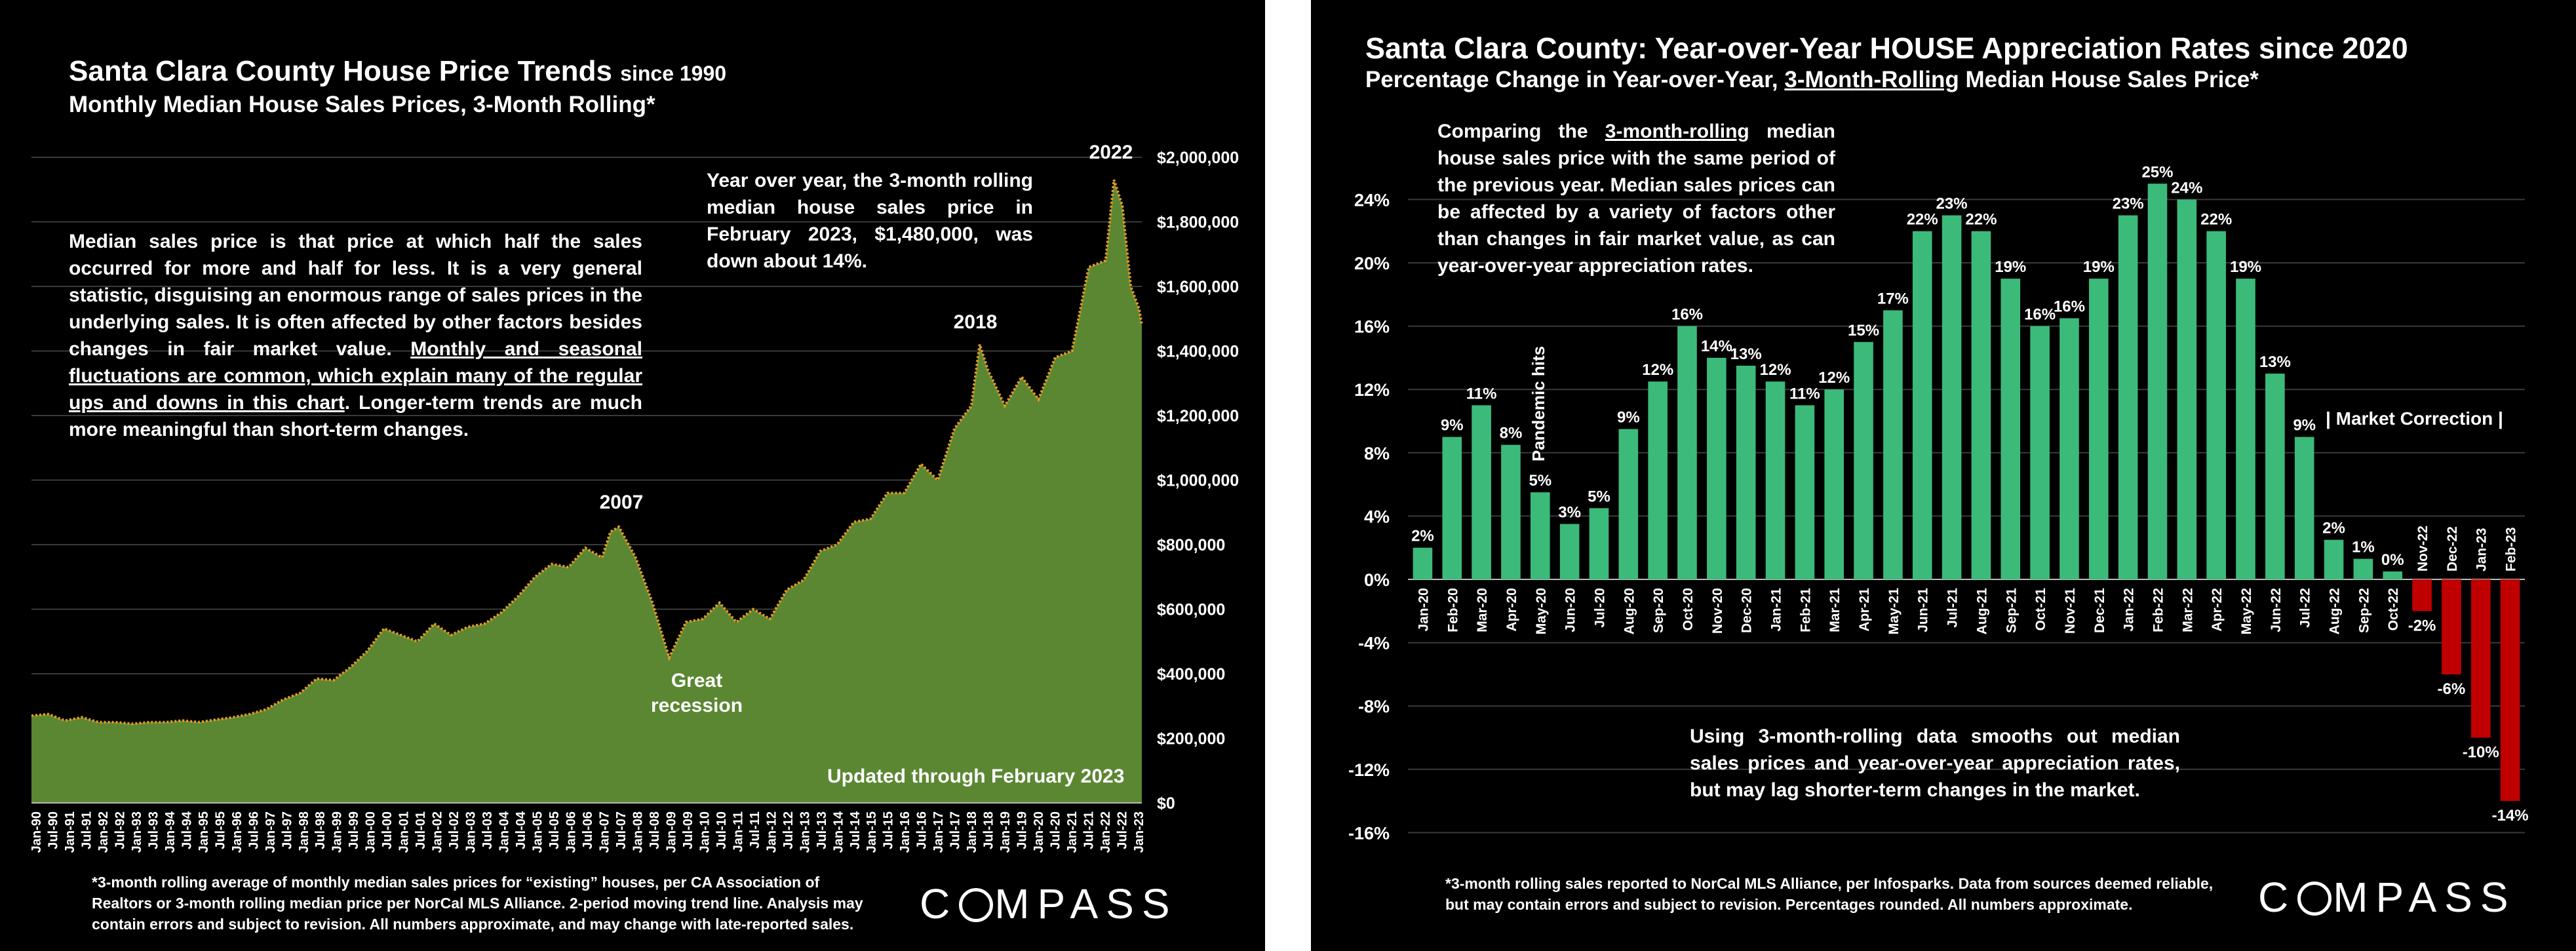 The image size is (2576, 951). Describe the element at coordinates (1570, 610) in the screenshot. I see `x-tick-label: Jun-20` at that location.